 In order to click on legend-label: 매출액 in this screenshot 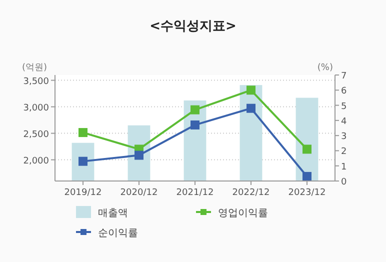, I will do `click(113, 213)`.